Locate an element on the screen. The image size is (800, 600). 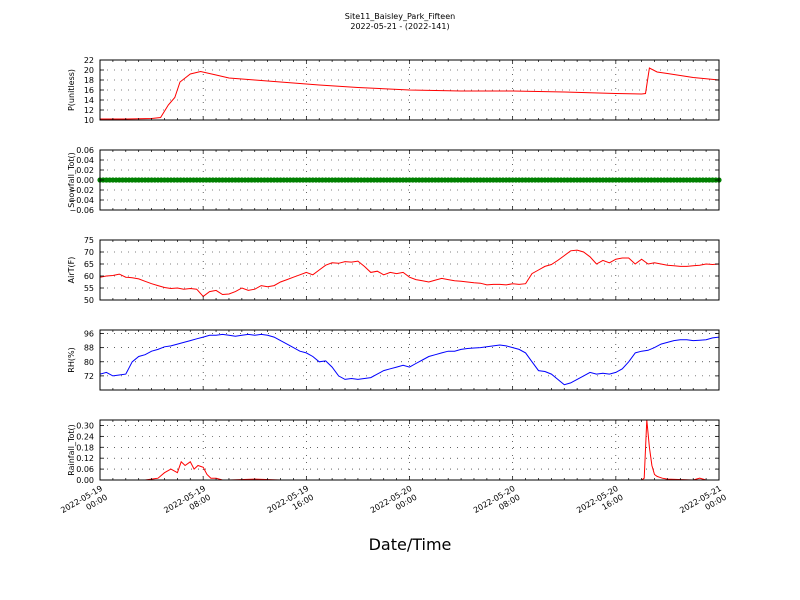
y-tick-label: 75 is located at coordinates (89, 240).